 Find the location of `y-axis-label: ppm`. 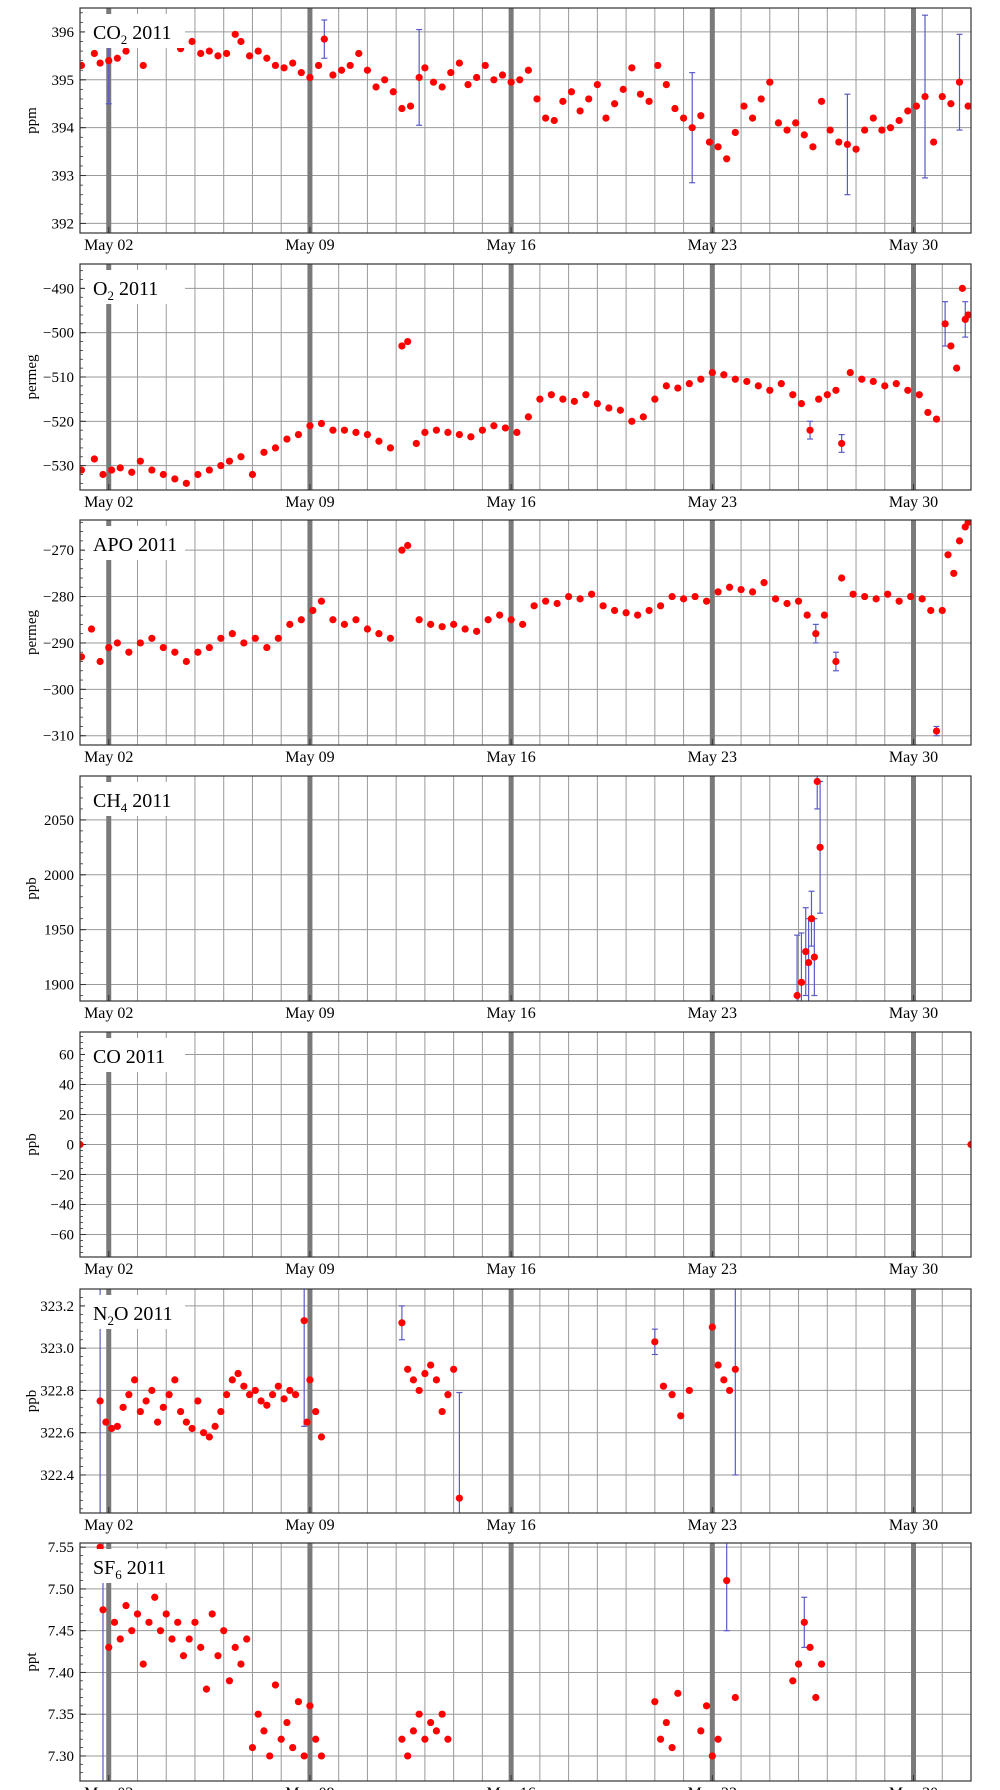

y-axis-label: ppm is located at coordinates (32, 120).